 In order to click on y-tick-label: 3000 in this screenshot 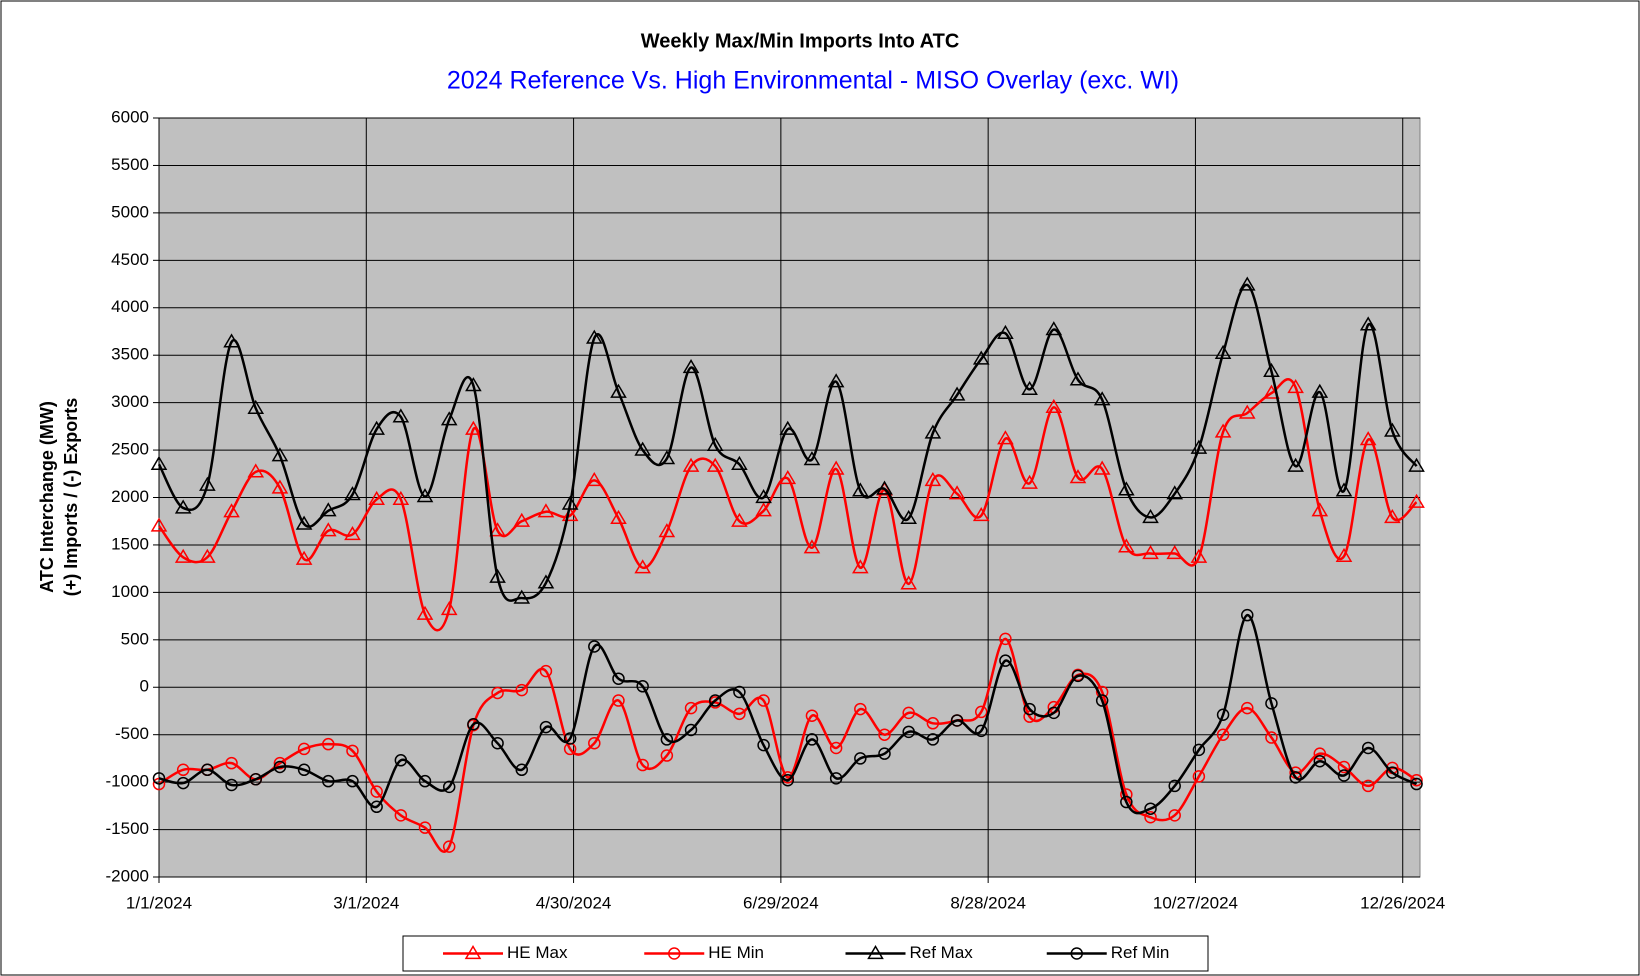, I will do `click(130, 401)`.